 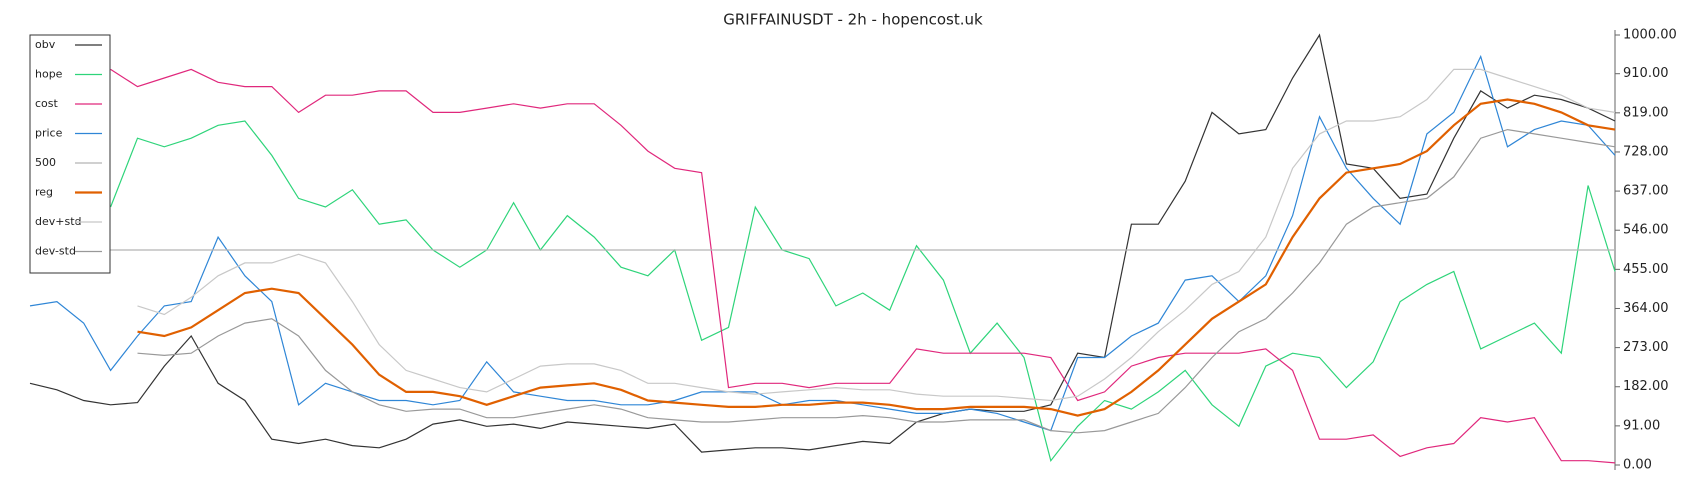 What do you see at coordinates (44, 192) in the screenshot?
I see `legend-label: reg` at bounding box center [44, 192].